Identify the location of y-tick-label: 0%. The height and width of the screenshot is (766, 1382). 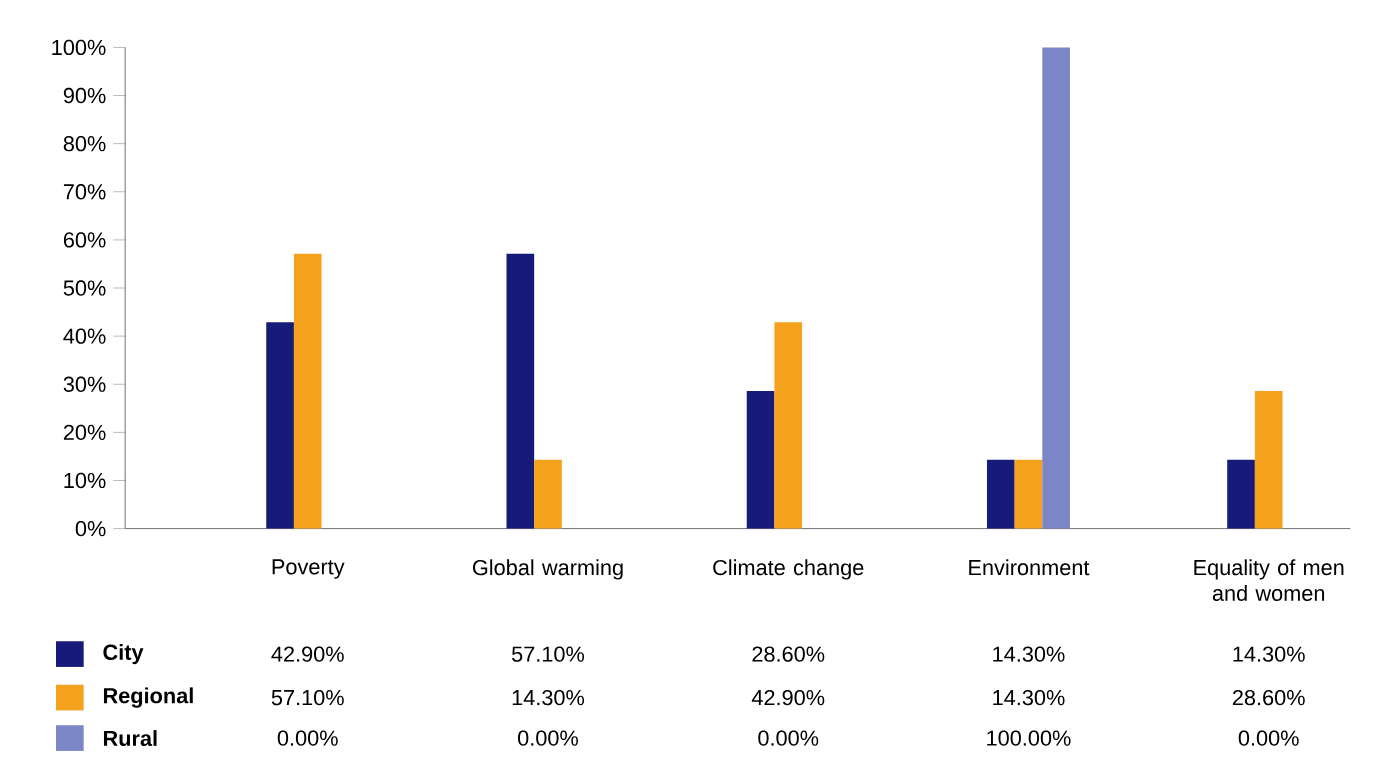
(90, 529).